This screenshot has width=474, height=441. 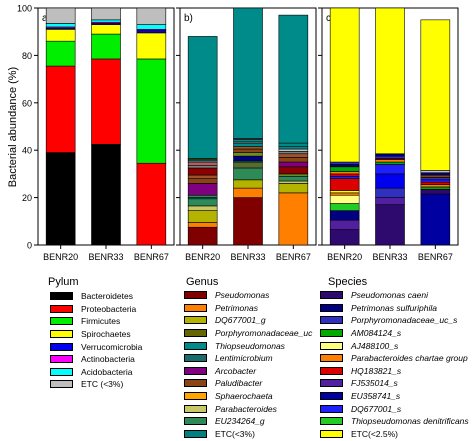 What do you see at coordinates (248, 434) in the screenshot?
I see `legend-item: ETC(<3%)` at bounding box center [248, 434].